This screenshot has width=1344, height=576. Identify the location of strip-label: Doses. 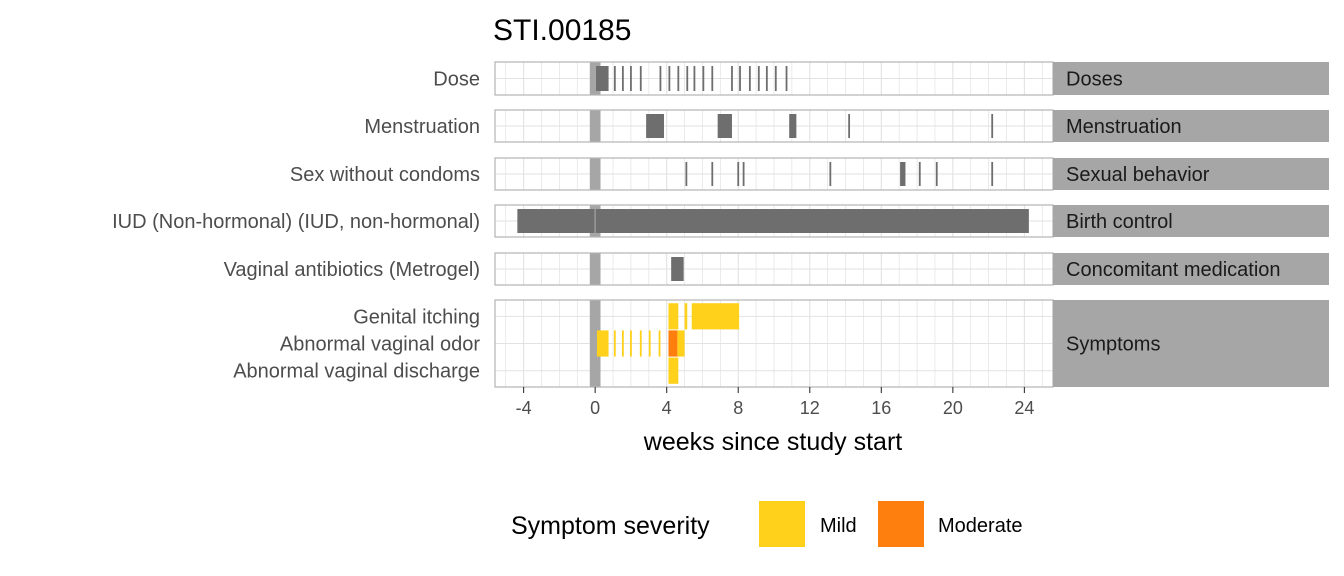
(1094, 80).